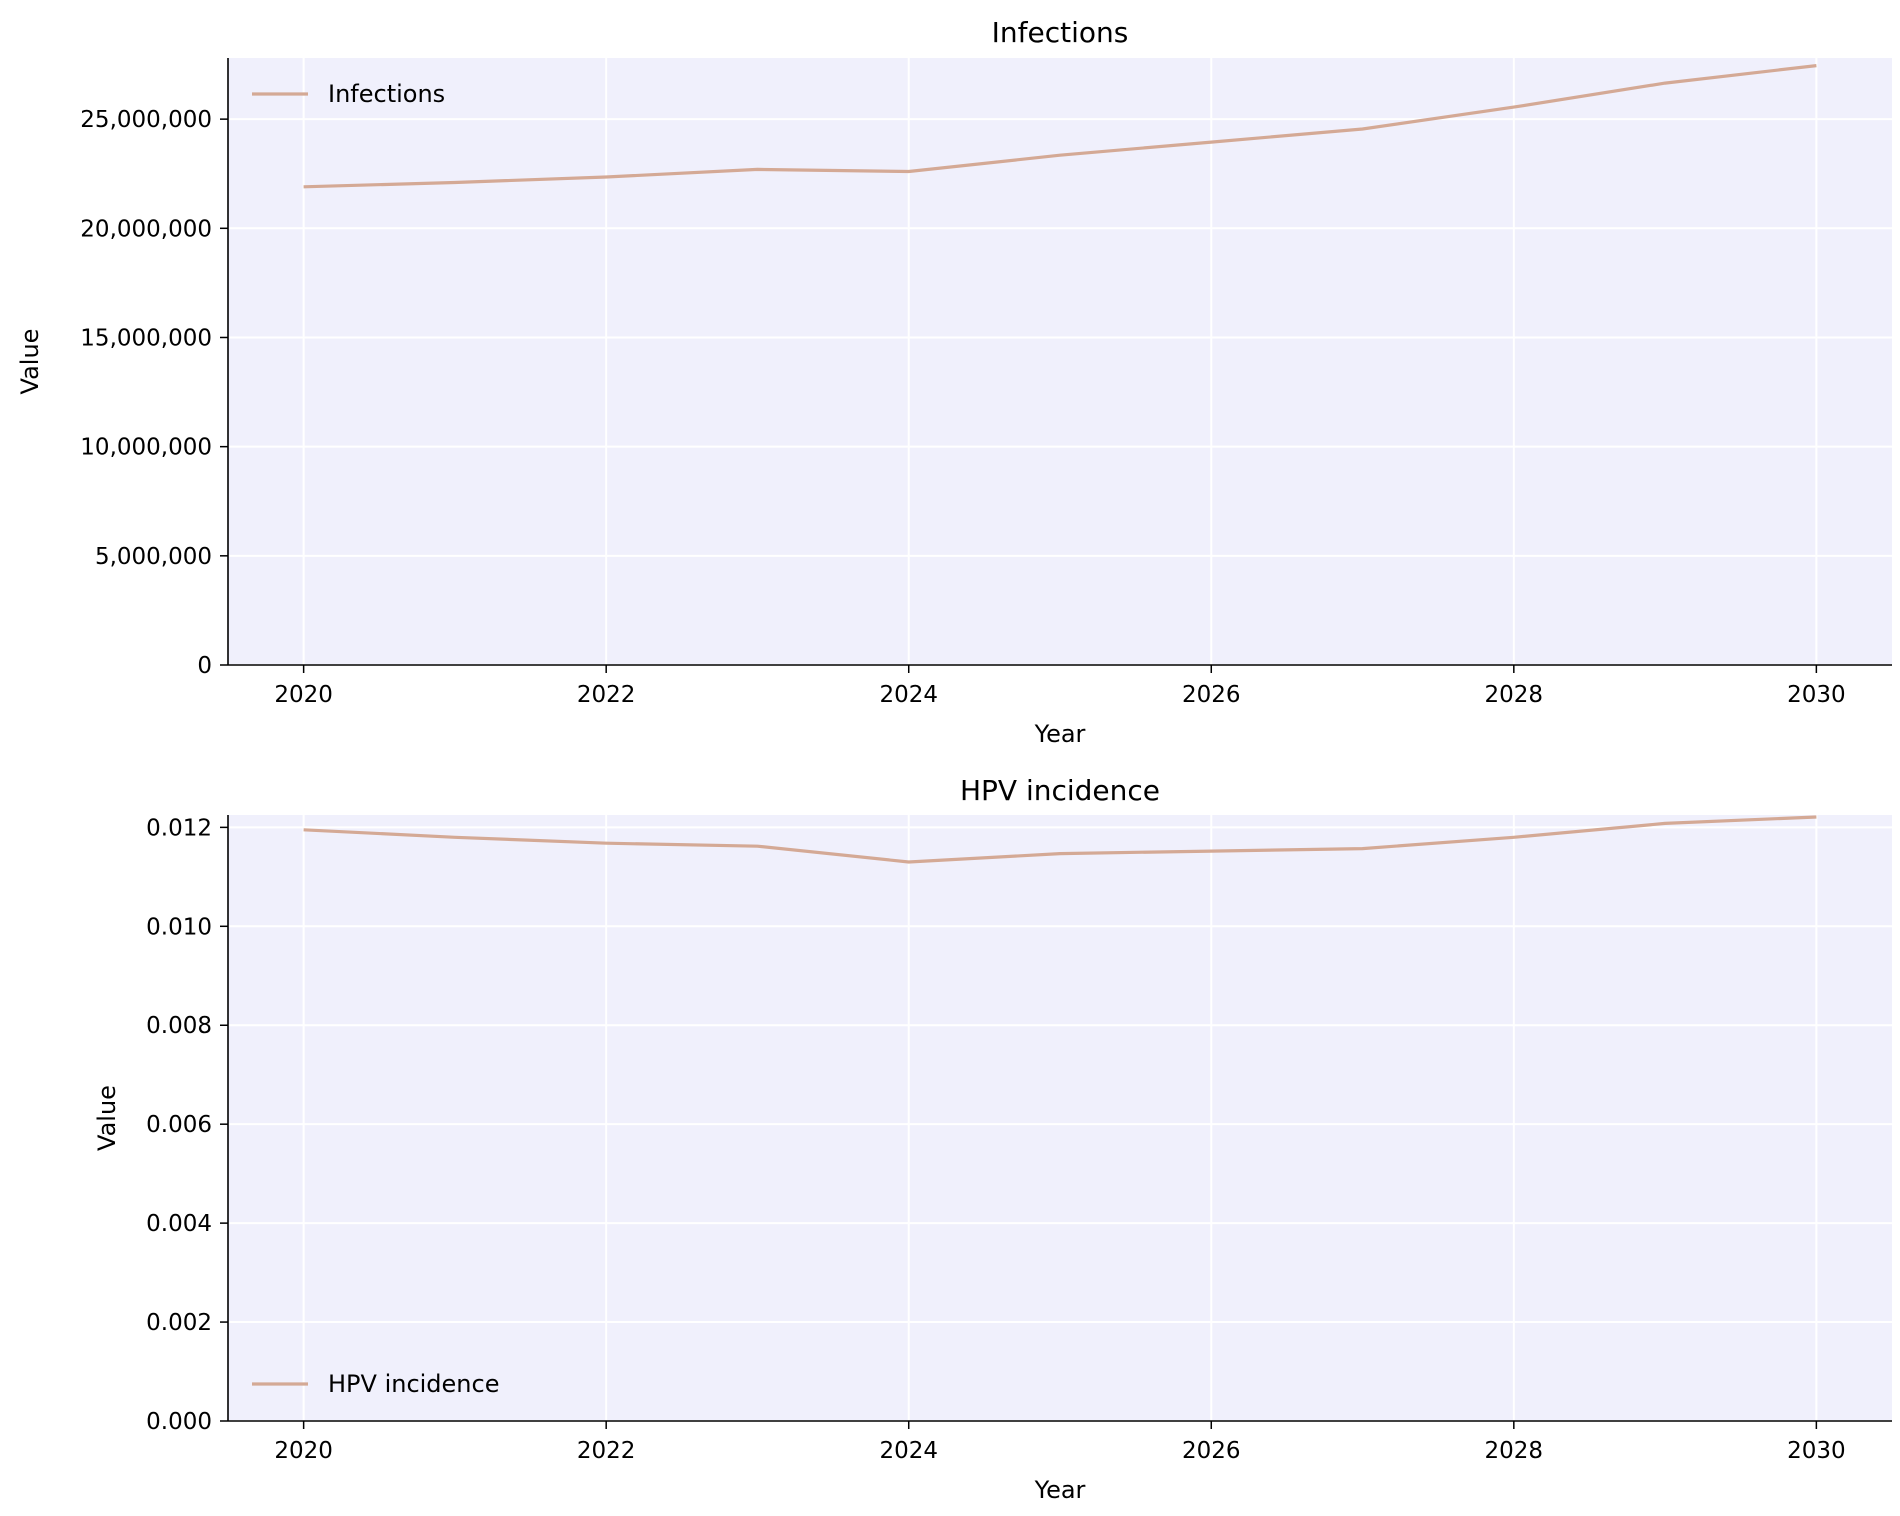  What do you see at coordinates (179, 927) in the screenshot?
I see `y-tick-label: 0.010` at bounding box center [179, 927].